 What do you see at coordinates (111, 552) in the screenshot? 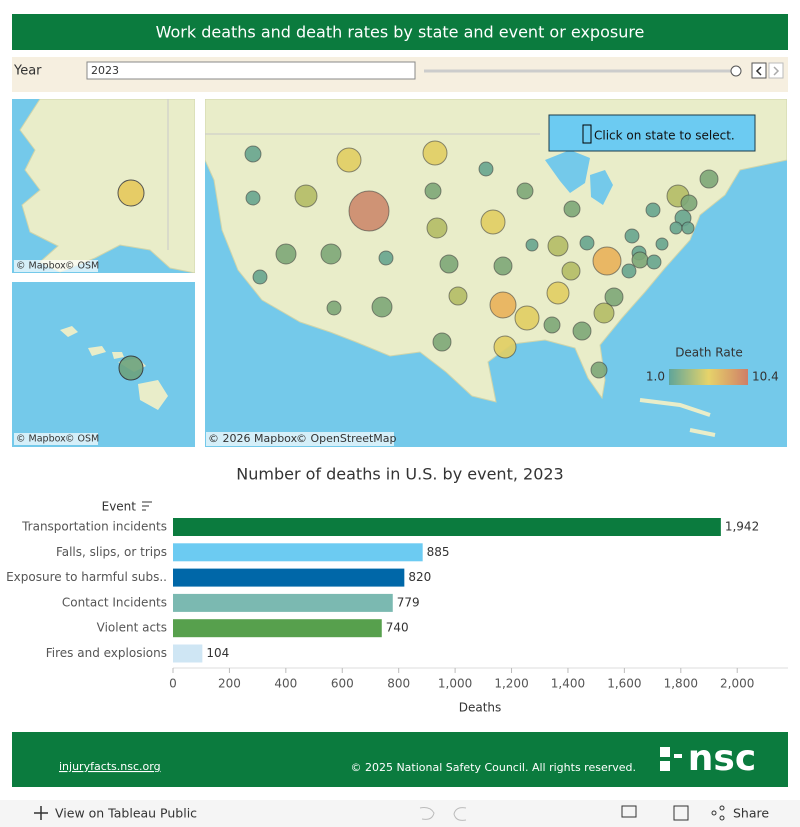
I see `y-tick-label: Falls, slips, or trips` at bounding box center [111, 552].